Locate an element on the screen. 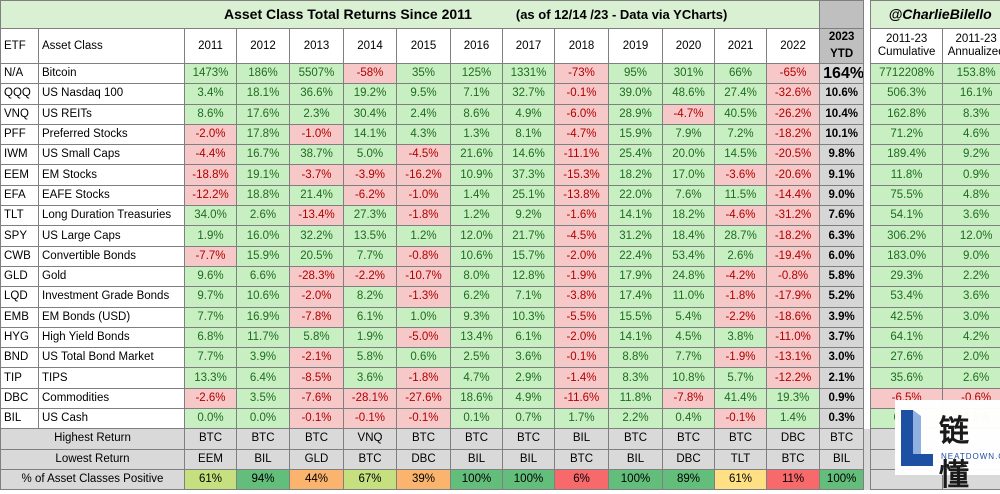  return-cell: -5.0% is located at coordinates (424, 337).